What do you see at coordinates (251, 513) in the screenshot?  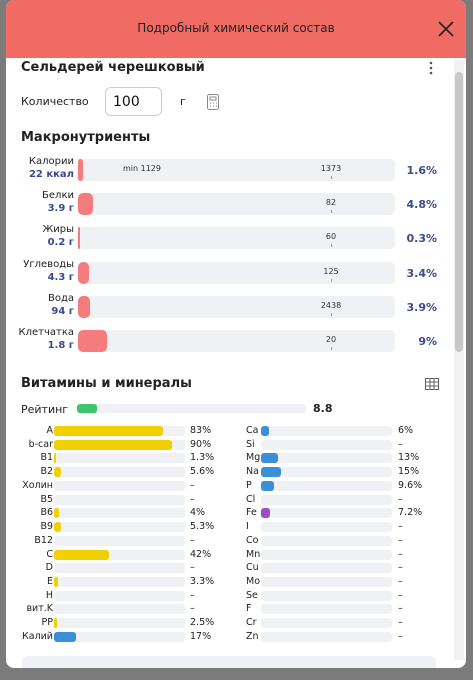 I see `nutrient-name: Fe` at bounding box center [251, 513].